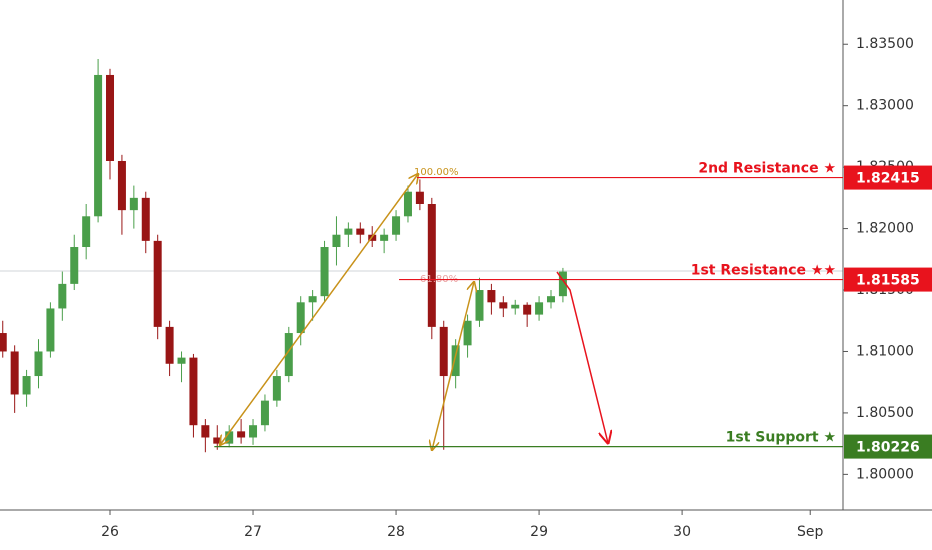 This screenshot has height=550, width=932. I want to click on y-tick-label: 1.82000, so click(885, 229).